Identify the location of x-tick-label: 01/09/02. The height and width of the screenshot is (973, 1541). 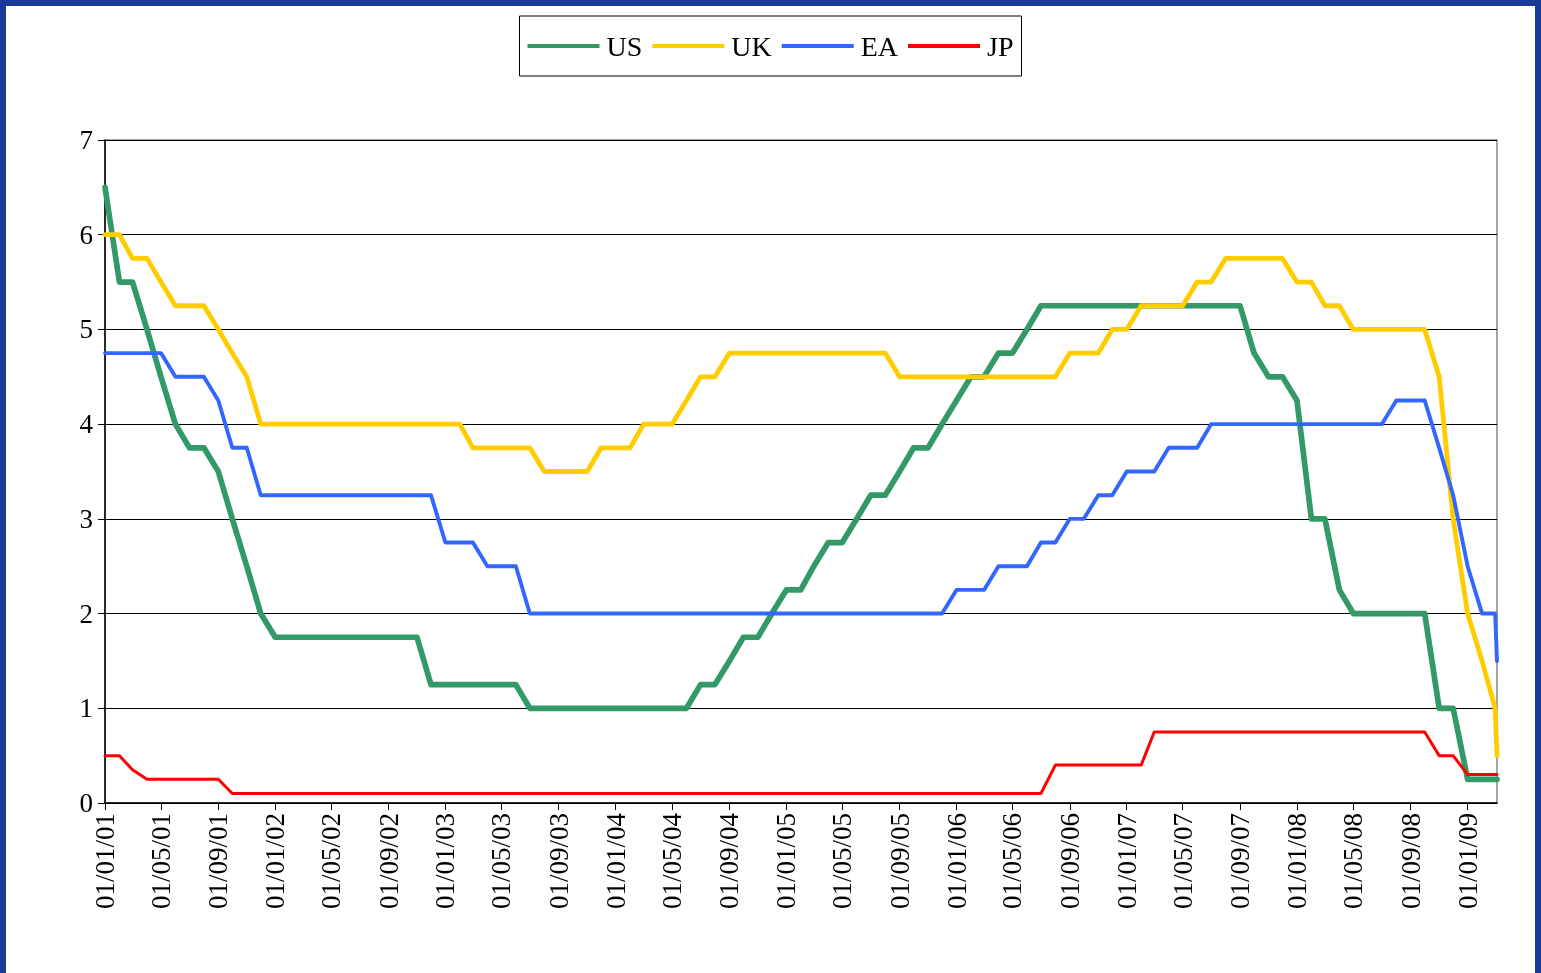
(388, 861).